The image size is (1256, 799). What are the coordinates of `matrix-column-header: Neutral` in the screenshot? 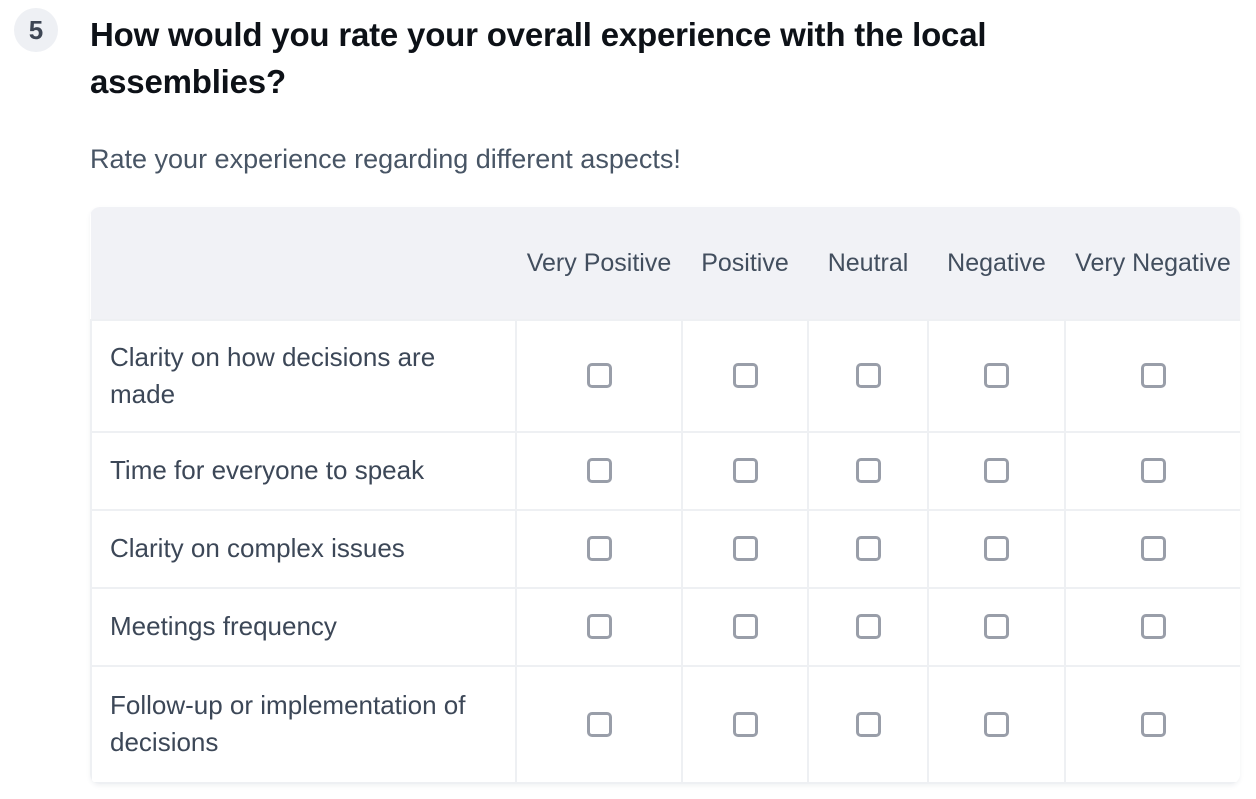 It's located at (868, 263).